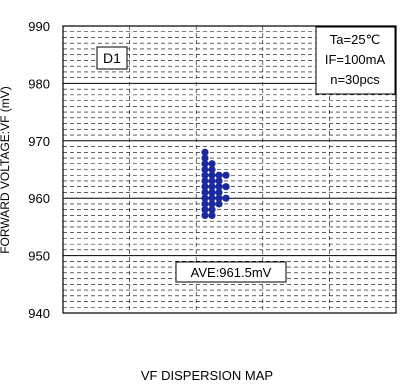 The height and width of the screenshot is (392, 414). Describe the element at coordinates (39, 170) in the screenshot. I see `y-axis-ticks: 940 950 960 970 980 990` at that location.